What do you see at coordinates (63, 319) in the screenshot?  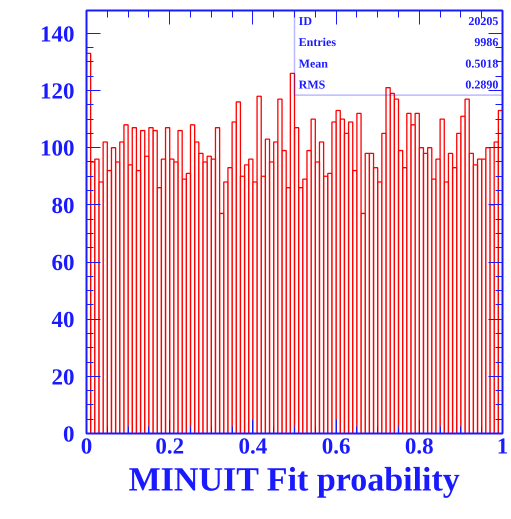 I see `y-tick-label: 40` at bounding box center [63, 319].